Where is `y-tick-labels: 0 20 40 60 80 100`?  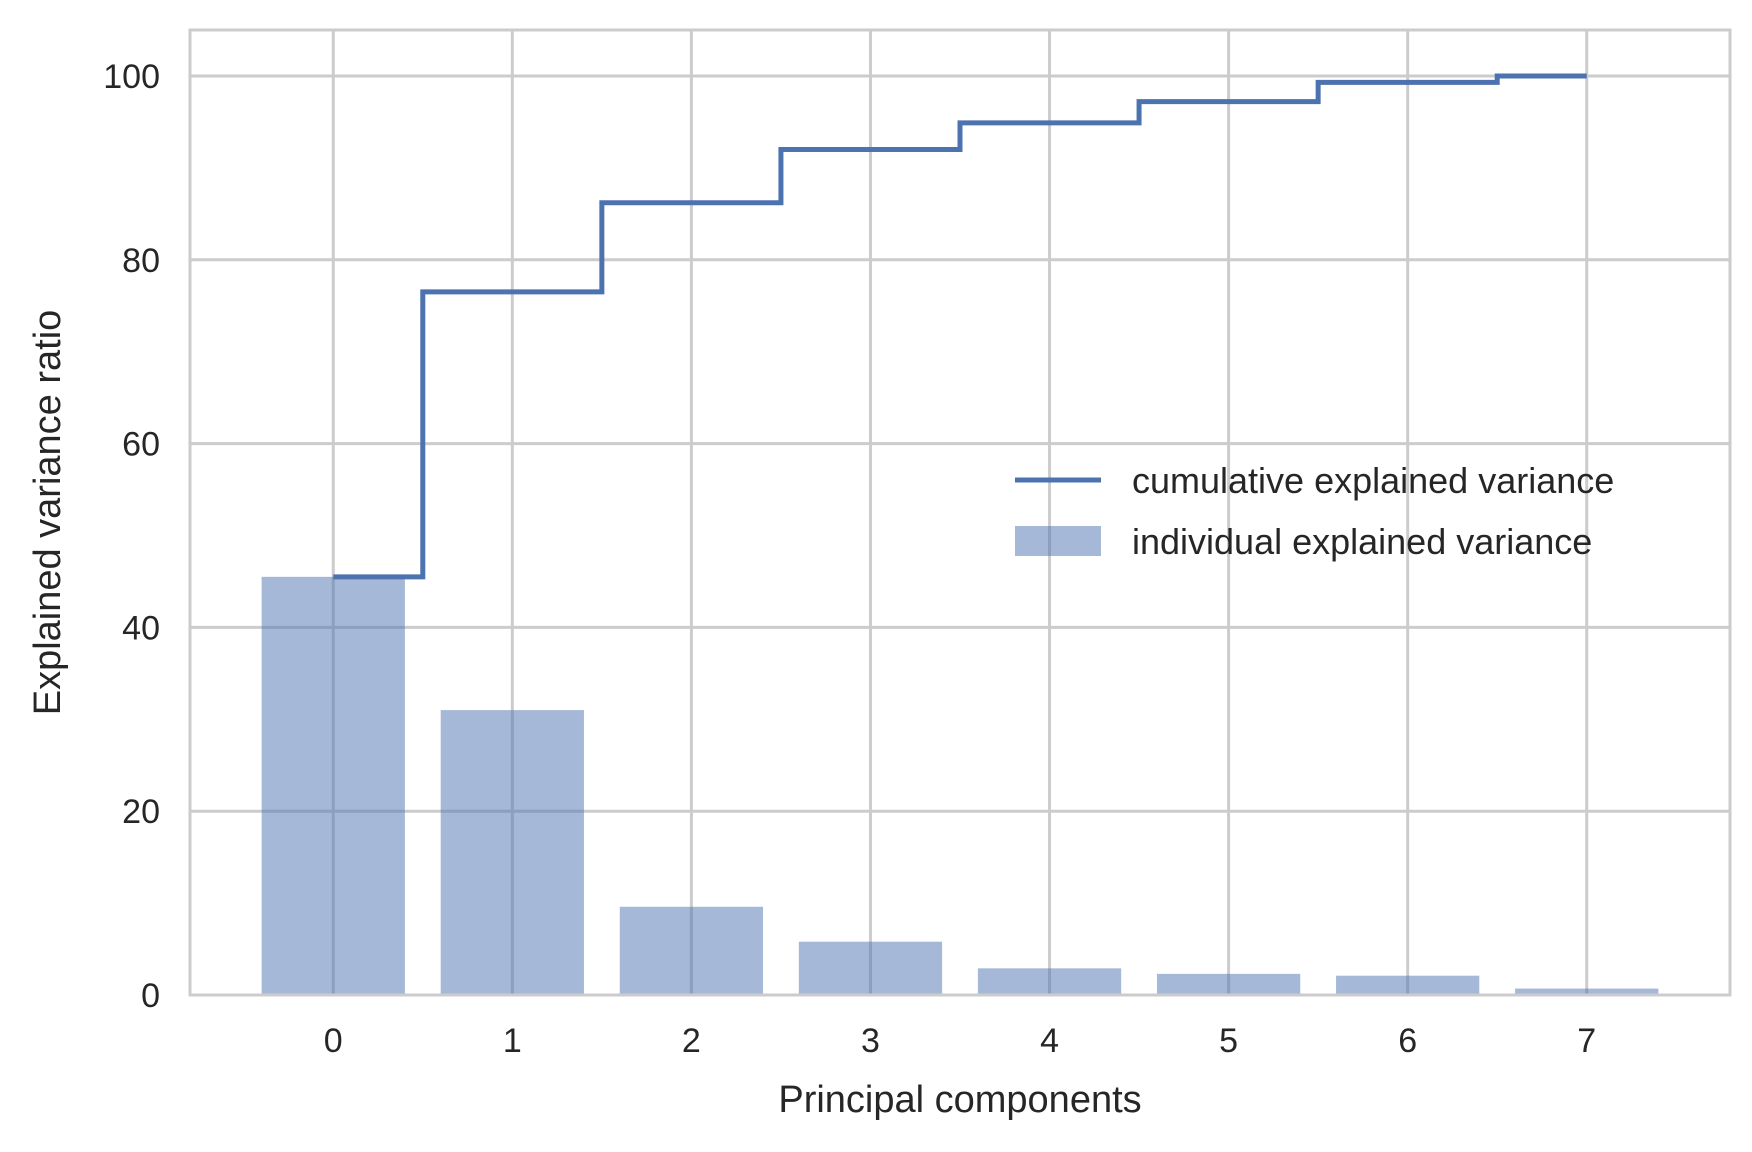
y-tick-labels: 0 20 40 60 80 100 is located at coordinates (131, 536).